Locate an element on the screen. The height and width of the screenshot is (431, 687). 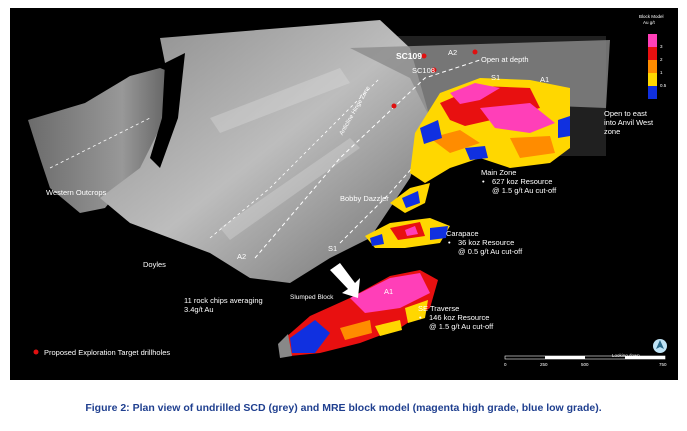
carapace-cutoff: @ 0.5 g/t Au cut-off is located at coordinates (490, 251).